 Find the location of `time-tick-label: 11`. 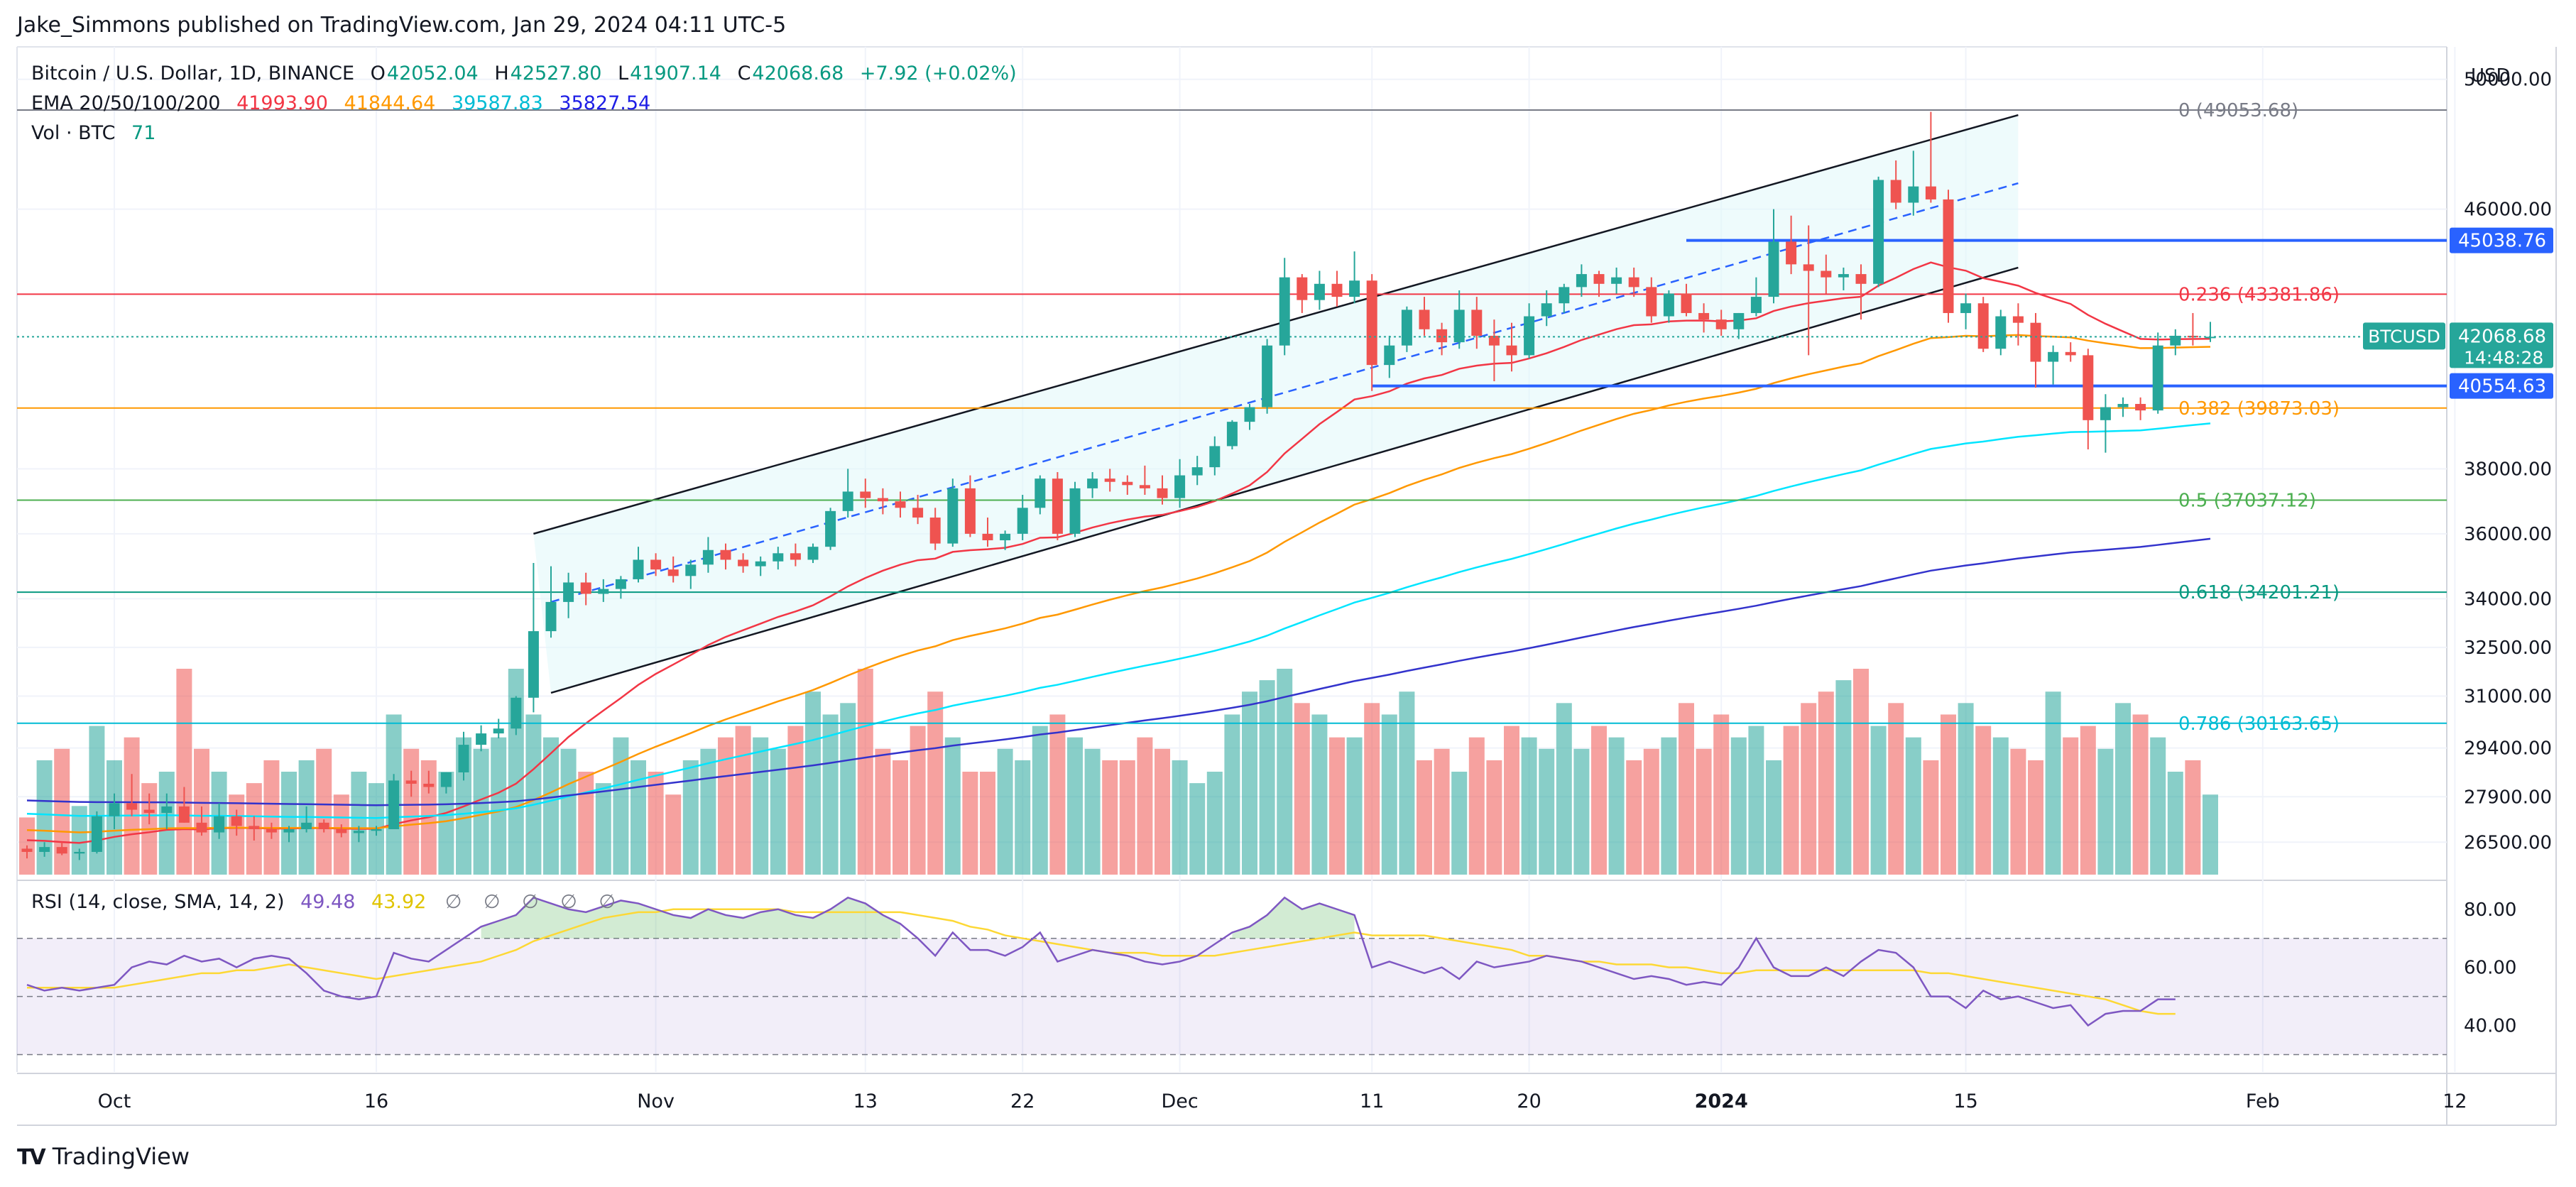

time-tick-label: 11 is located at coordinates (1372, 1101).